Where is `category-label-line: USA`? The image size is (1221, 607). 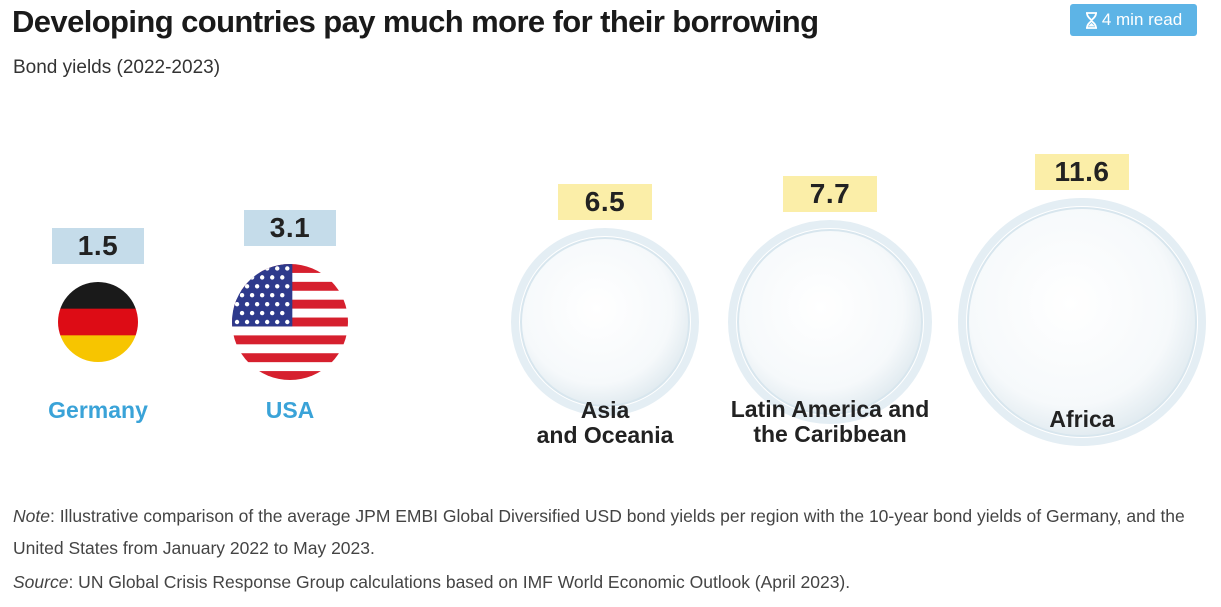 category-label-line: USA is located at coordinates (290, 410).